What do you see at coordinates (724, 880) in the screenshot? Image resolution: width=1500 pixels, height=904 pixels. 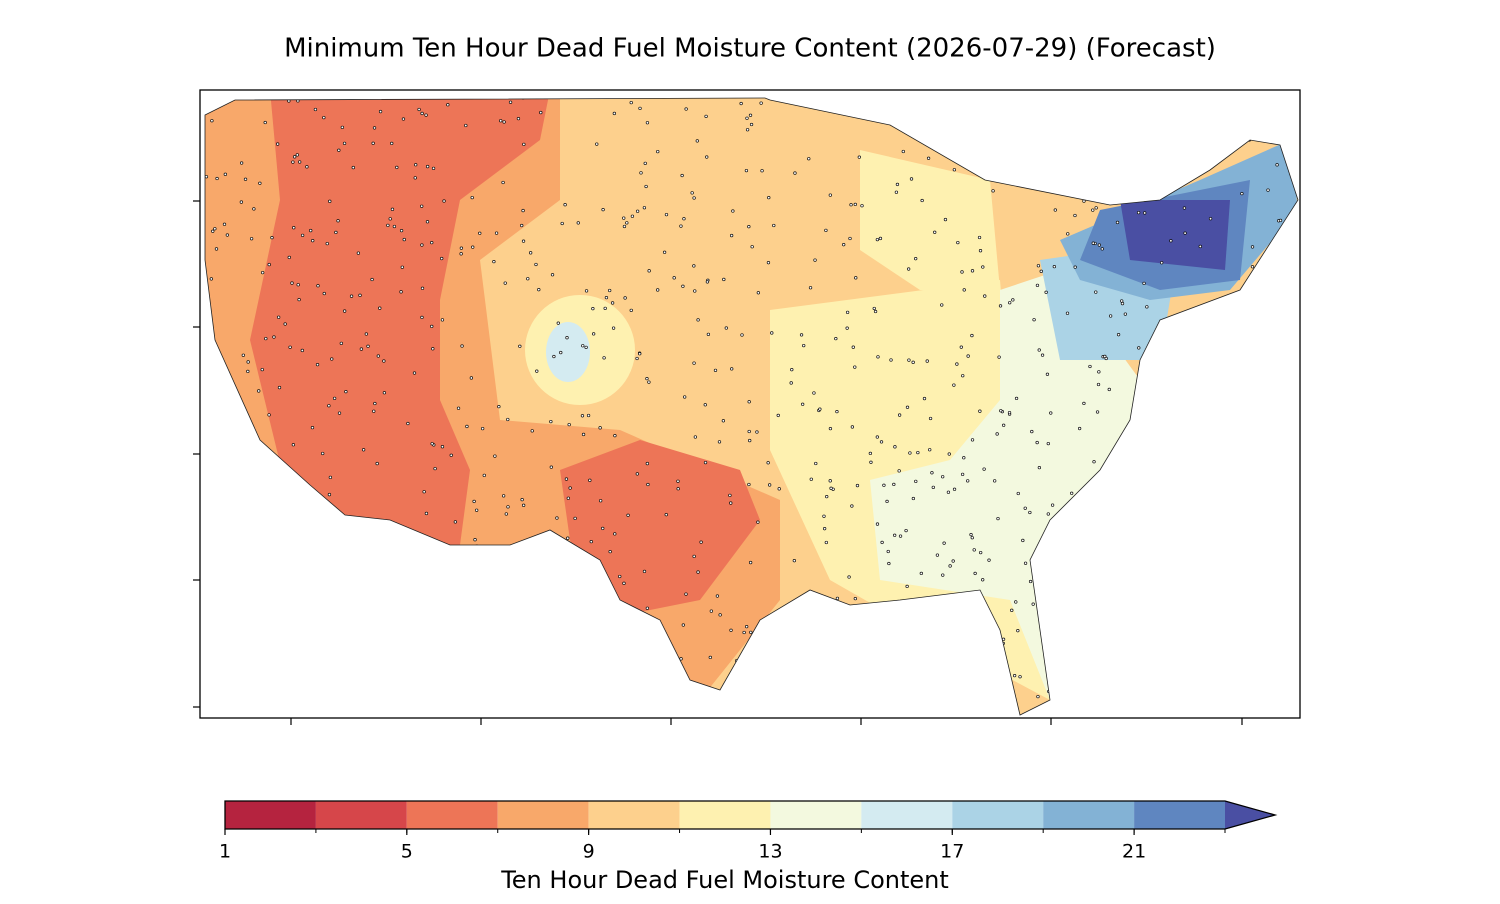 I see `colorbar-label: Ten Hour Dead Fuel Moisture Content` at bounding box center [724, 880].